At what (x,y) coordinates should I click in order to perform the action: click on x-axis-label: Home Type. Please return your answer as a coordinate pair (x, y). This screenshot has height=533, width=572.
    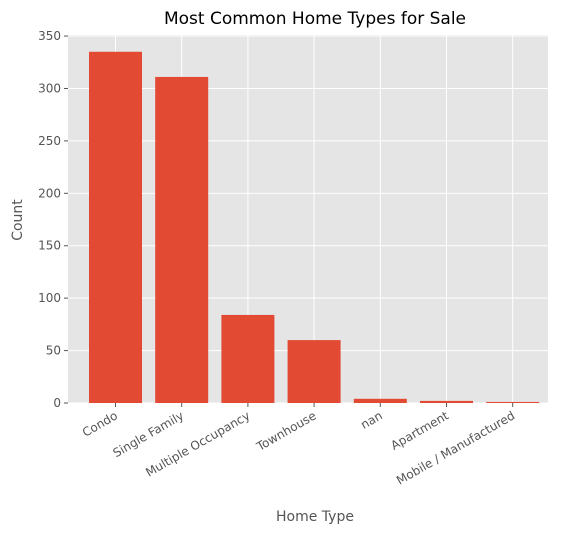
    Looking at the image, I should click on (315, 517).